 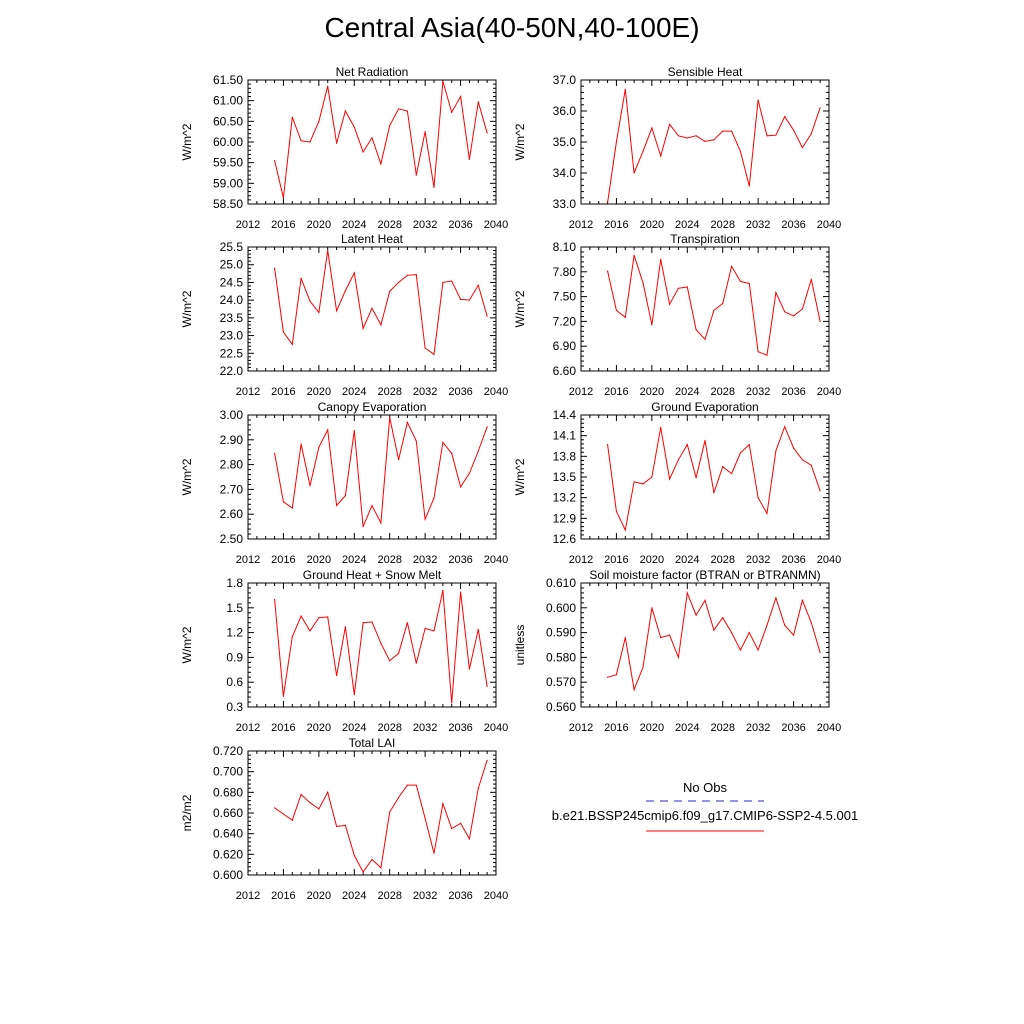 What do you see at coordinates (561, 633) in the screenshot?
I see `y-tick-label: 0.590` at bounding box center [561, 633].